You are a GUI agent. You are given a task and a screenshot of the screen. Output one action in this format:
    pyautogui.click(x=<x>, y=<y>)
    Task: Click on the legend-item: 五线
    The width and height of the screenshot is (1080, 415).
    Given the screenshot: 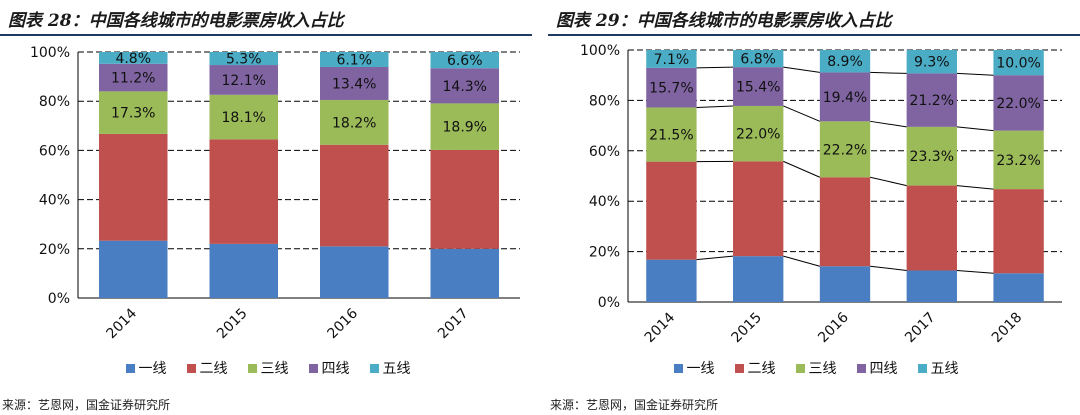 What is the action you would take?
    pyautogui.click(x=938, y=368)
    